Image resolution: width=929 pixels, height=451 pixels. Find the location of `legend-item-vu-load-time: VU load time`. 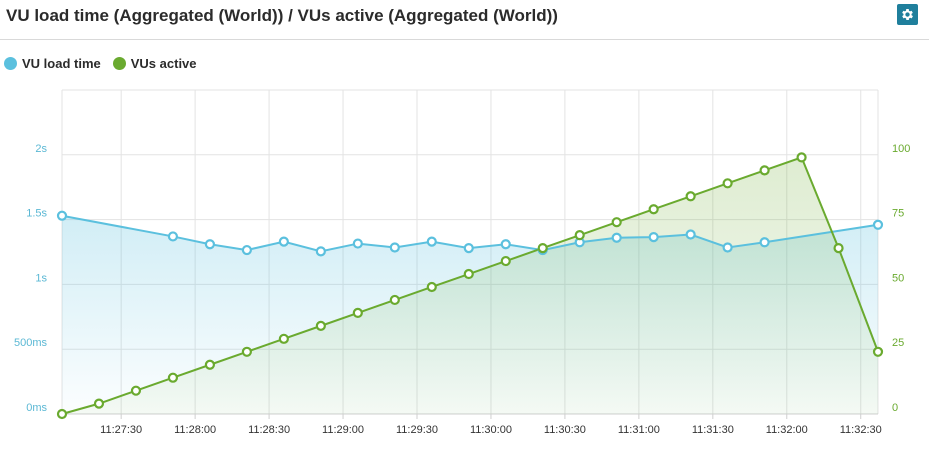

legend-item-vu-load-time: VU load time is located at coordinates (52, 63).